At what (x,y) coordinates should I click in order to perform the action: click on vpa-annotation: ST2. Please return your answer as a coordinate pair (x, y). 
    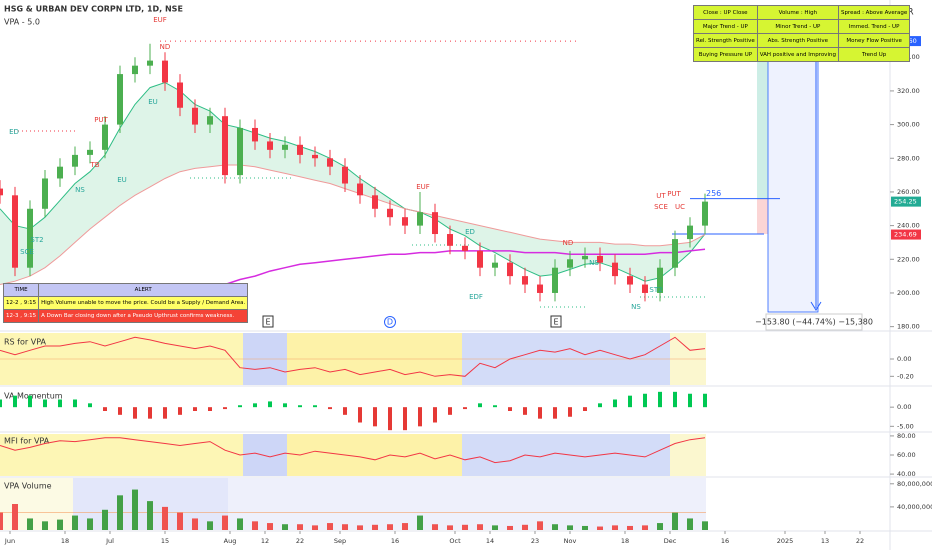
    Looking at the image, I should click on (655, 290).